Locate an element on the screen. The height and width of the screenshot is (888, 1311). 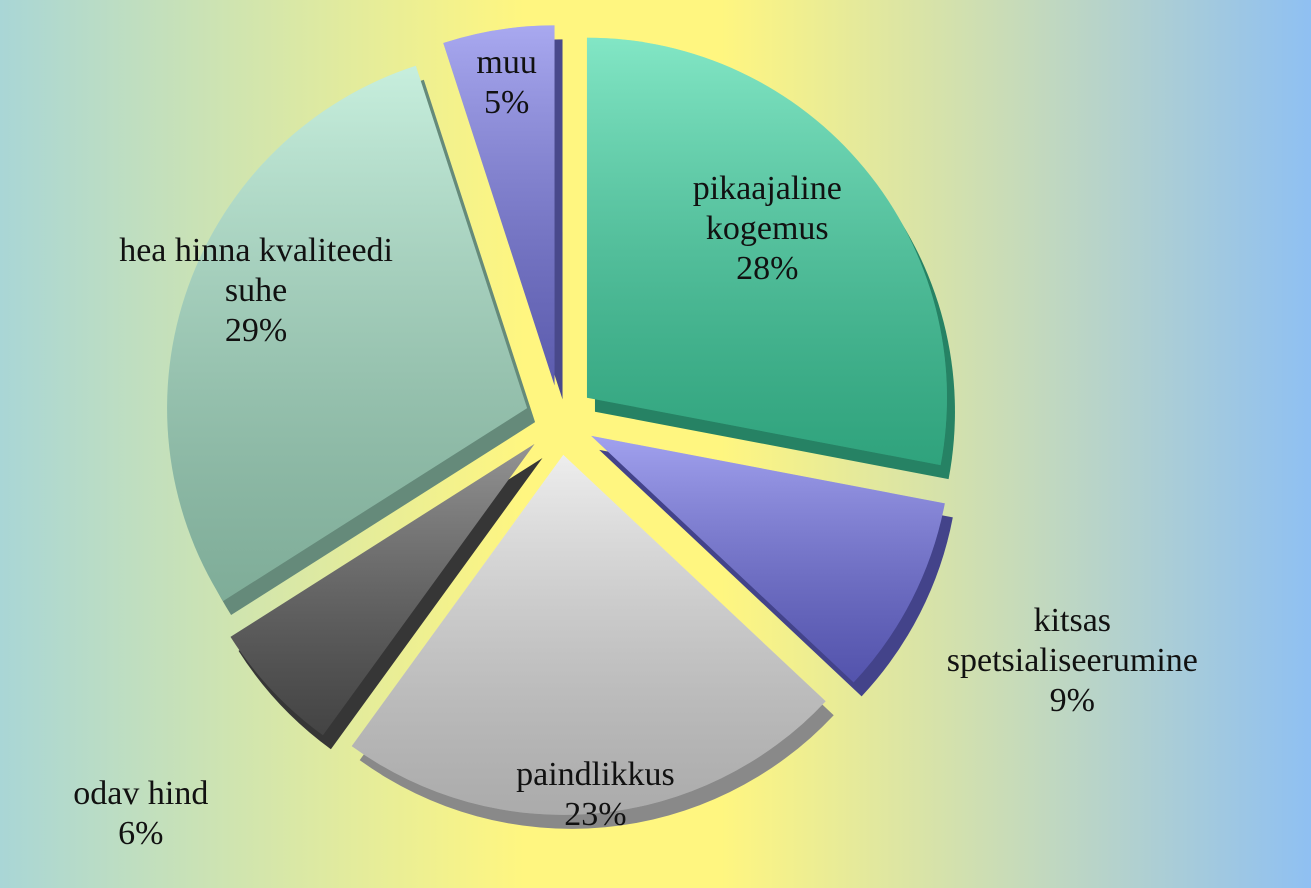
slice-value: 23% is located at coordinates (595, 815).